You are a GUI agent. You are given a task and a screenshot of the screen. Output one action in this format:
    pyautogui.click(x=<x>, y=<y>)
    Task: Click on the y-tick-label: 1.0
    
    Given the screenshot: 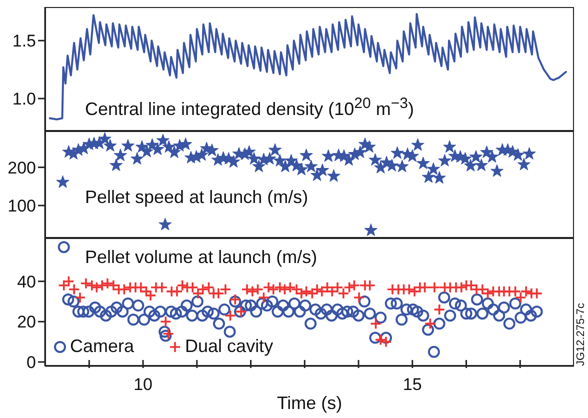 What is the action you would take?
    pyautogui.click(x=24, y=99)
    